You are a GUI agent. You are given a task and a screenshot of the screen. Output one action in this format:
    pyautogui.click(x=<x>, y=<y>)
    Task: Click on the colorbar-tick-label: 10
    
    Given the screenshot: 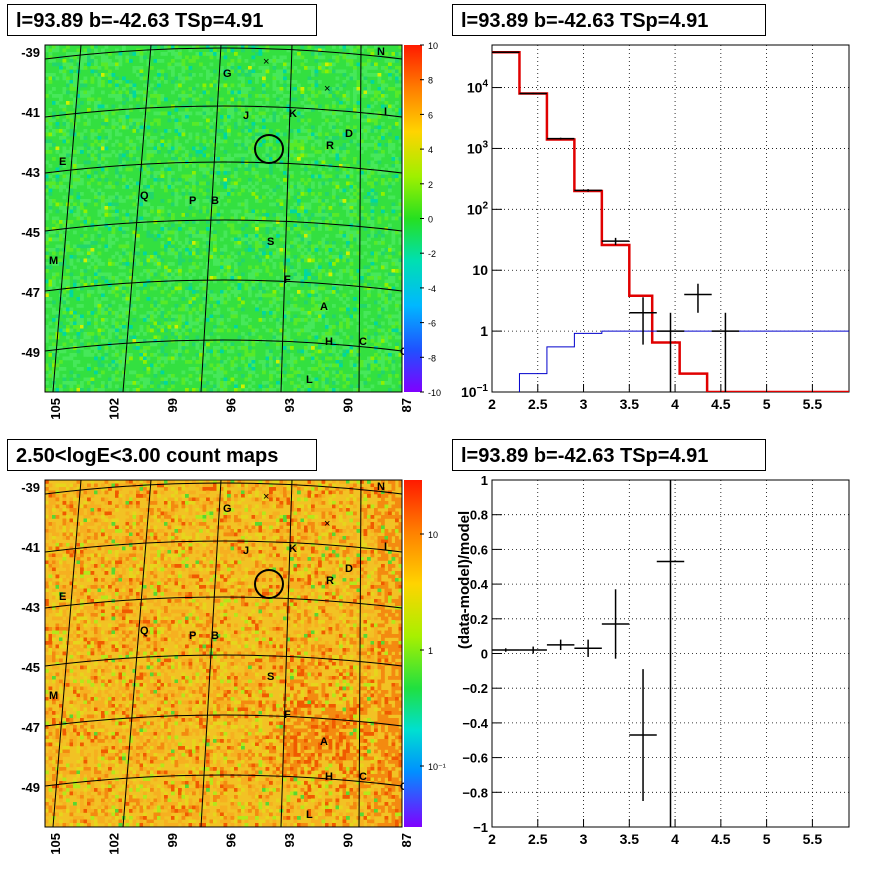 What is the action you would take?
    pyautogui.click(x=433, y=46)
    